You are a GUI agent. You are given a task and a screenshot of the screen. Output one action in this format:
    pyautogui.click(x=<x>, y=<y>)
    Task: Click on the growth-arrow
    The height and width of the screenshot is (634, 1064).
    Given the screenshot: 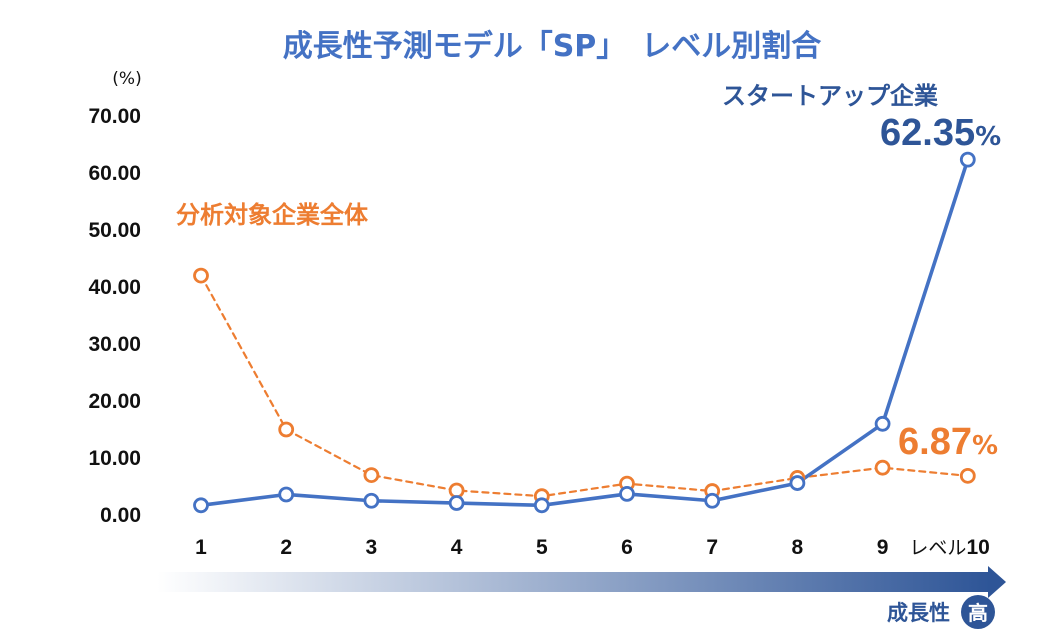 What is the action you would take?
    pyautogui.click(x=581, y=582)
    